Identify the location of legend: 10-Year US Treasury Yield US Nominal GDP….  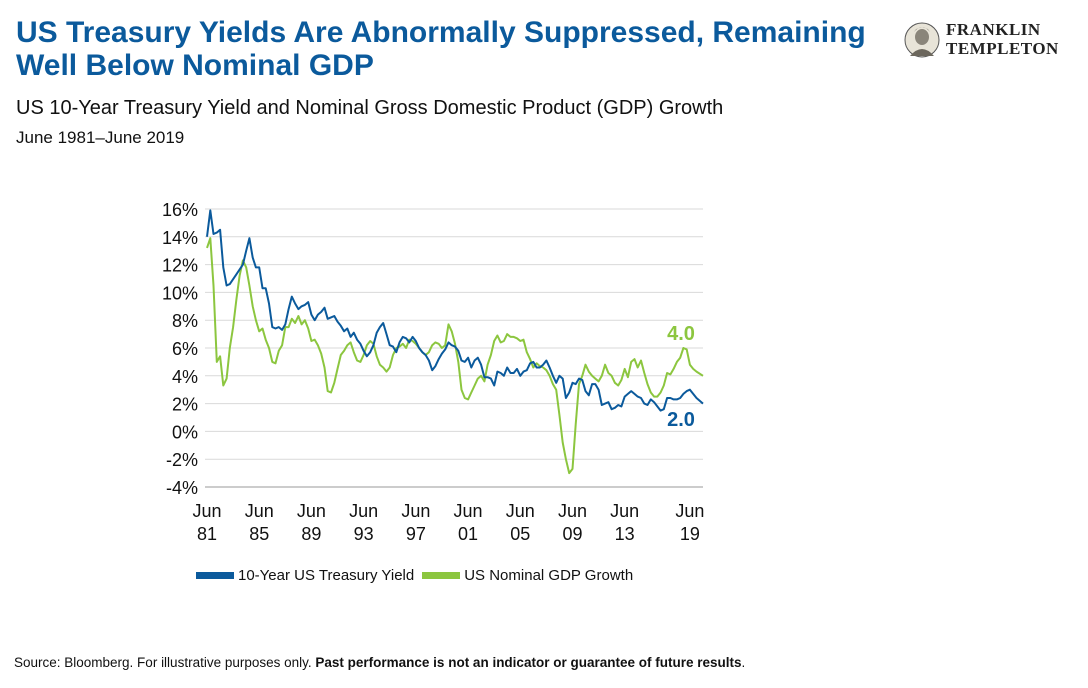
(418, 575).